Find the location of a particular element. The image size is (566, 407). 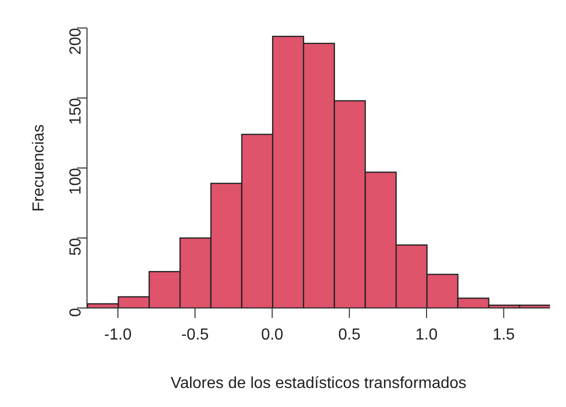

y-tick-label: 100 is located at coordinates (76, 181).